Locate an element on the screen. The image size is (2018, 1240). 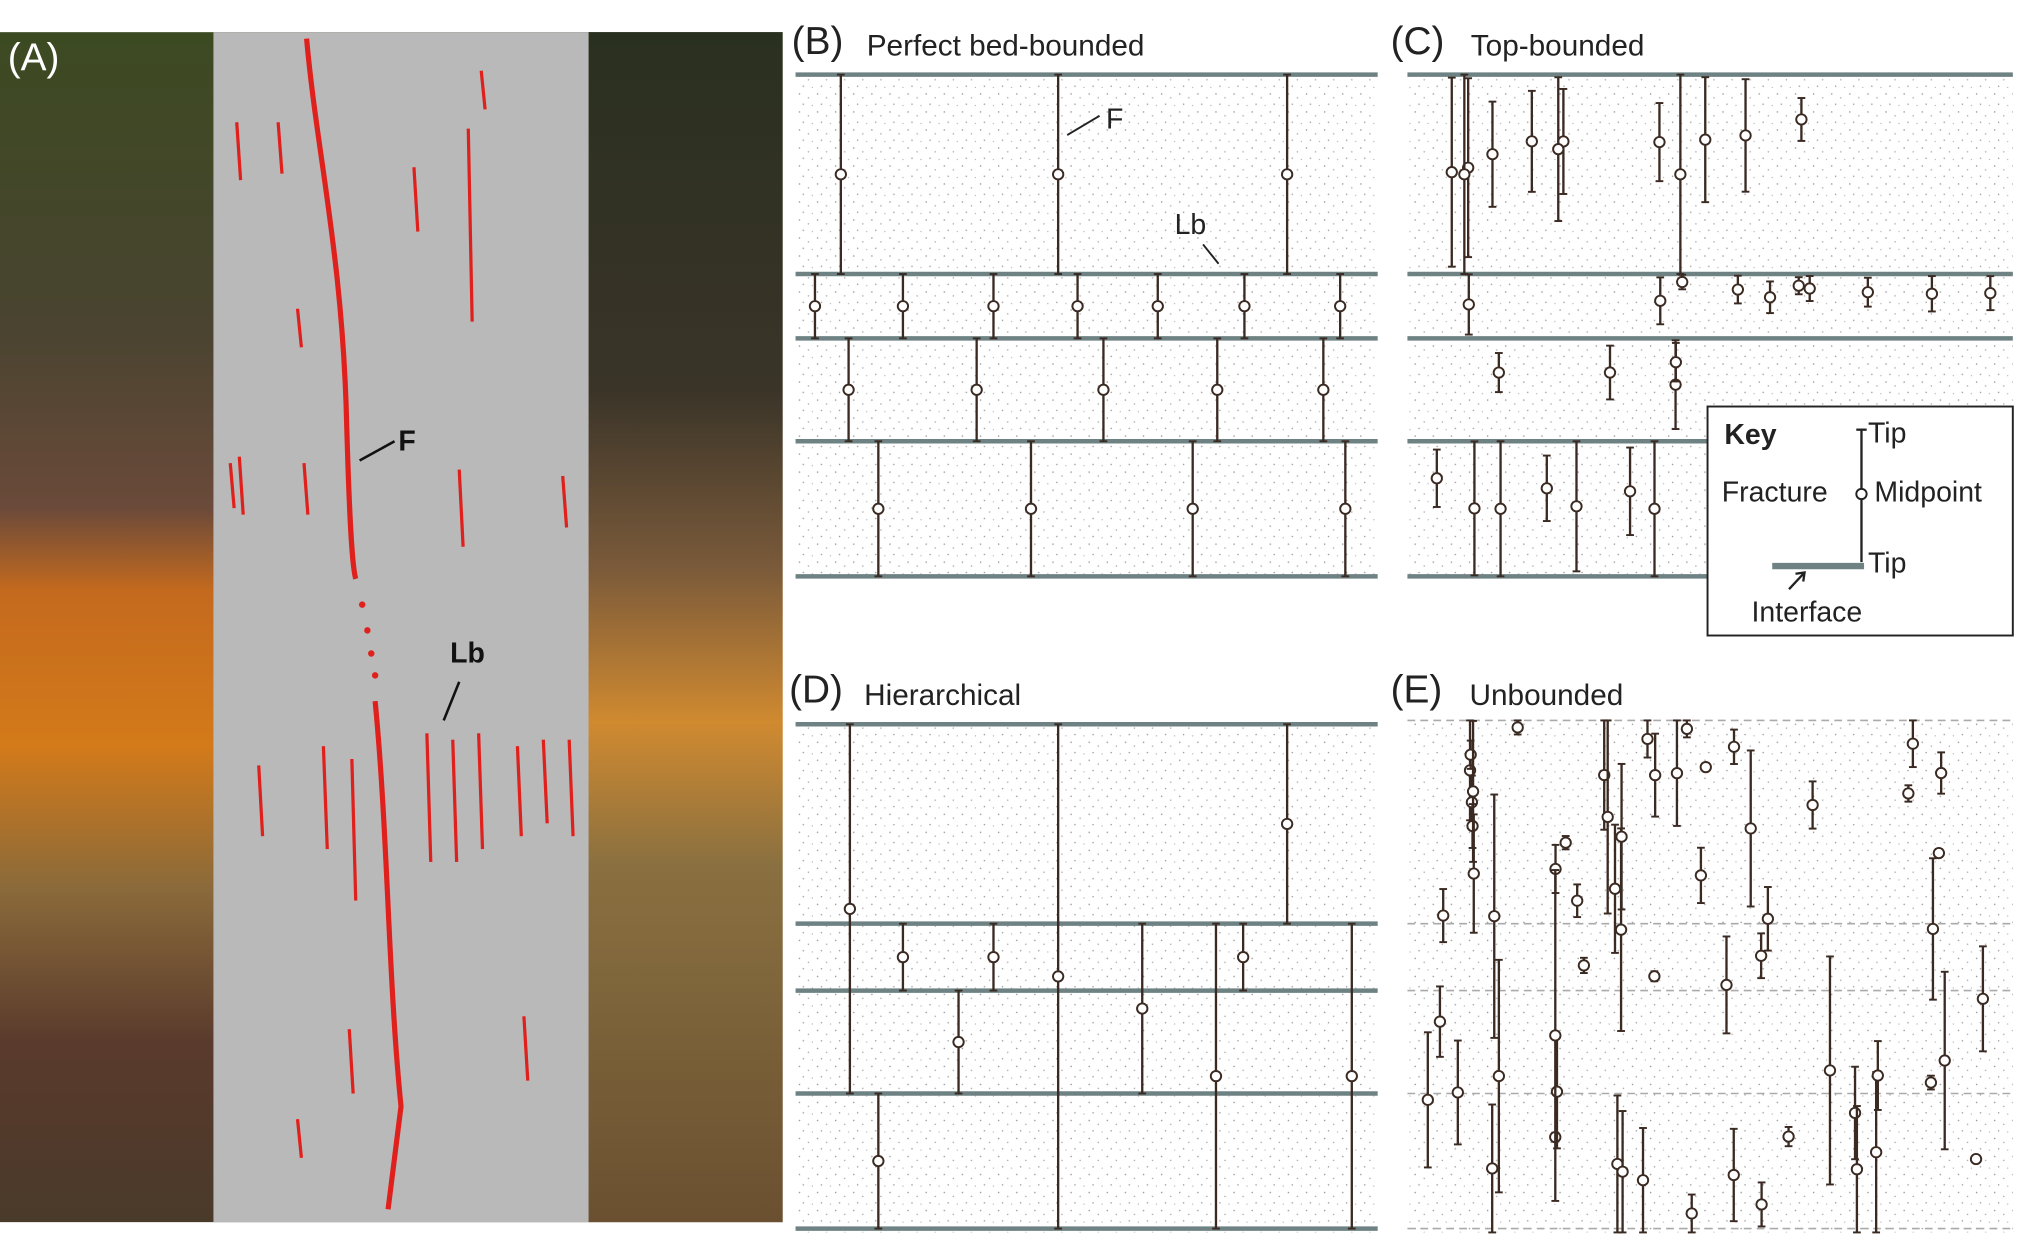
panel-label: (E) is located at coordinates (1417, 690).